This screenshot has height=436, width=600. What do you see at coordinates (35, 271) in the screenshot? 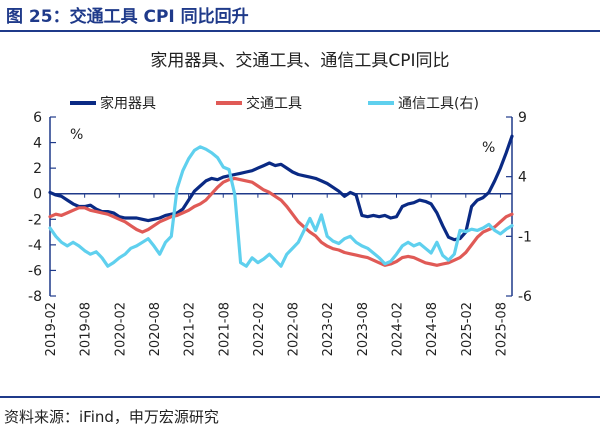
I see `left-tick-label: -6` at bounding box center [35, 271].